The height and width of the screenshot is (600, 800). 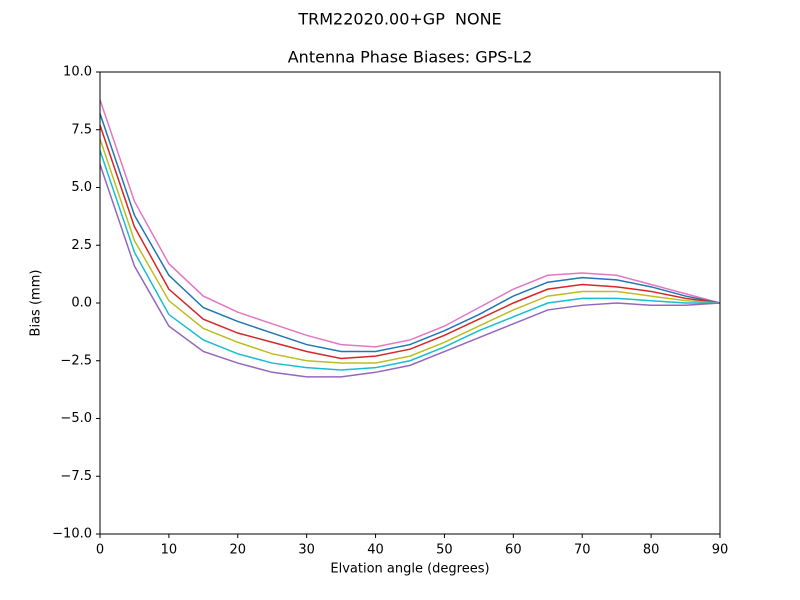 What do you see at coordinates (169, 550) in the screenshot?
I see `x-tick-label: 10` at bounding box center [169, 550].